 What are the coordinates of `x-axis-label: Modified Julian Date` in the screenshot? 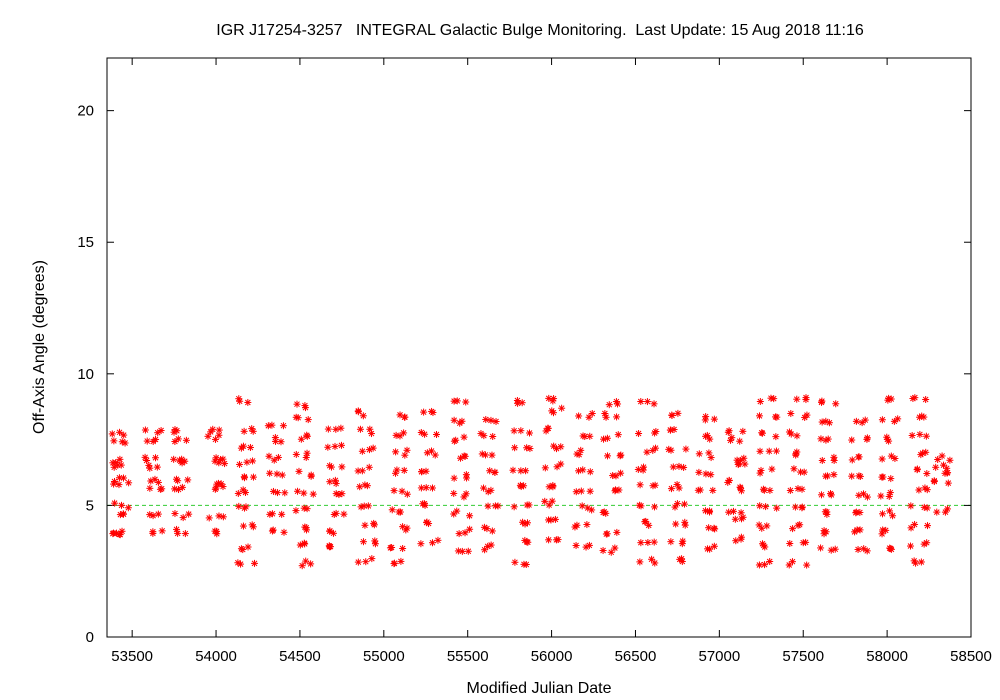 It's located at (539, 688).